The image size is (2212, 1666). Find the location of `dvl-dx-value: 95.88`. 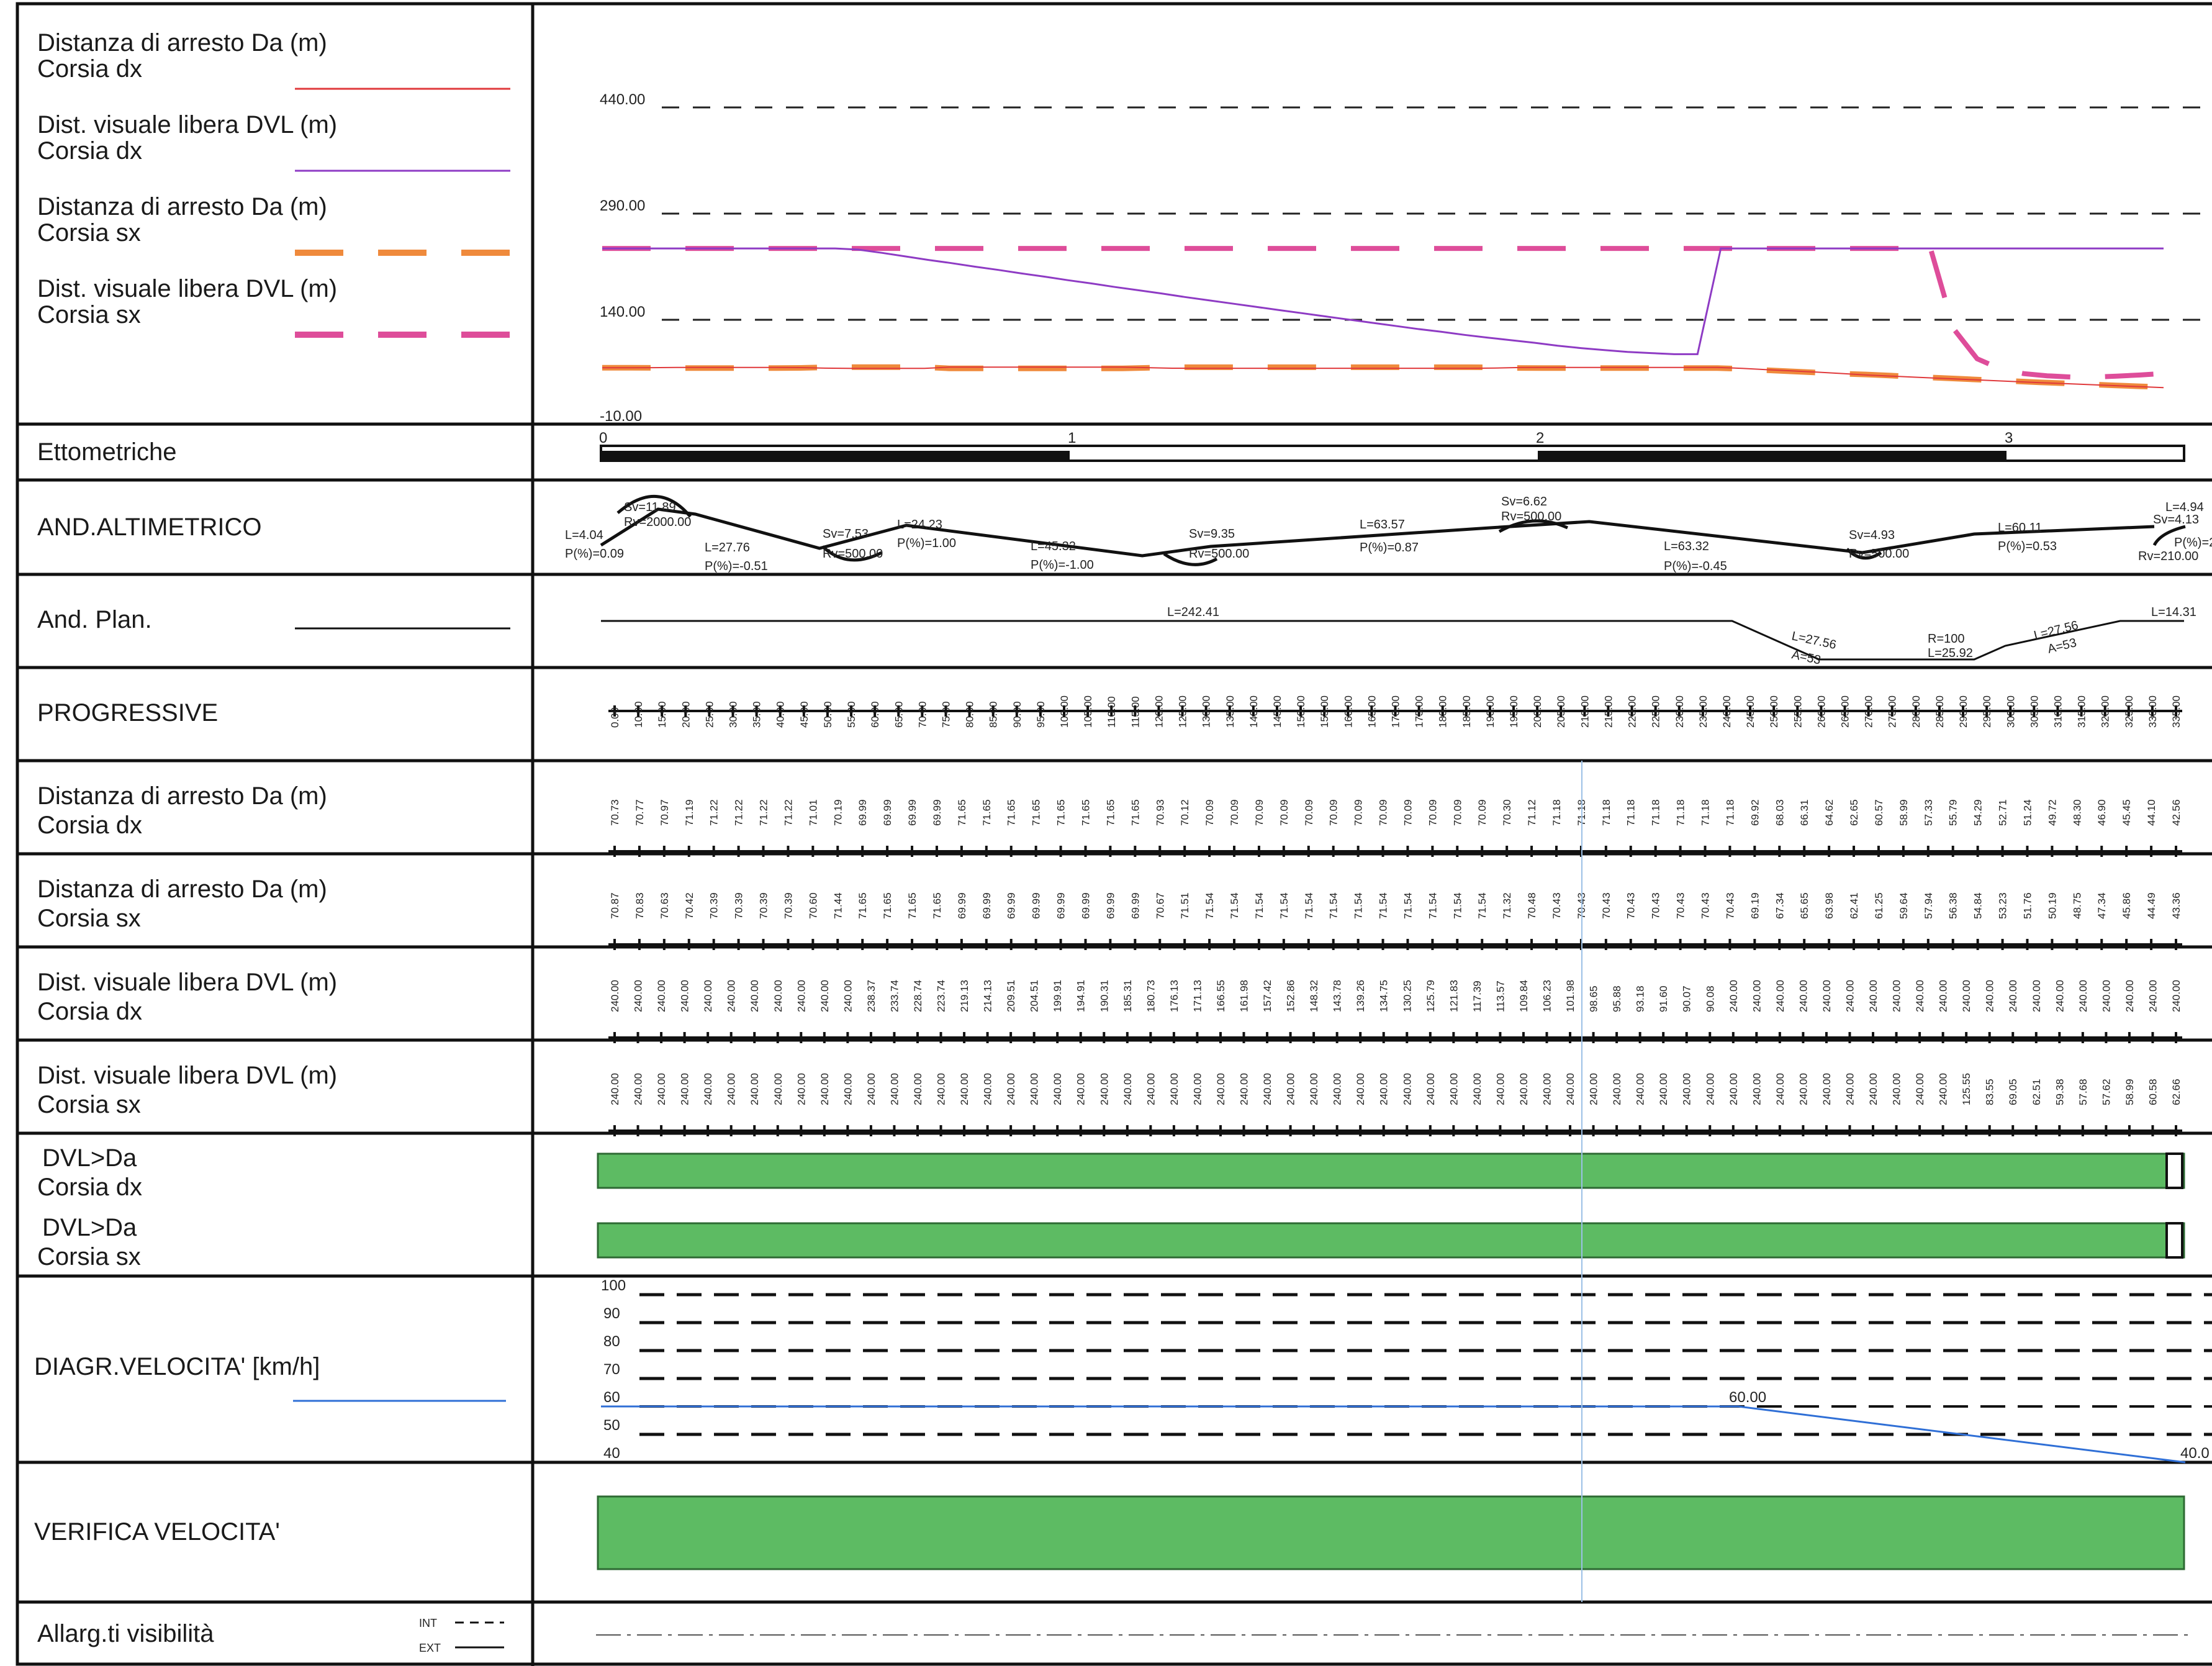

dvl-dx-value: 95.88 is located at coordinates (1617, 999).